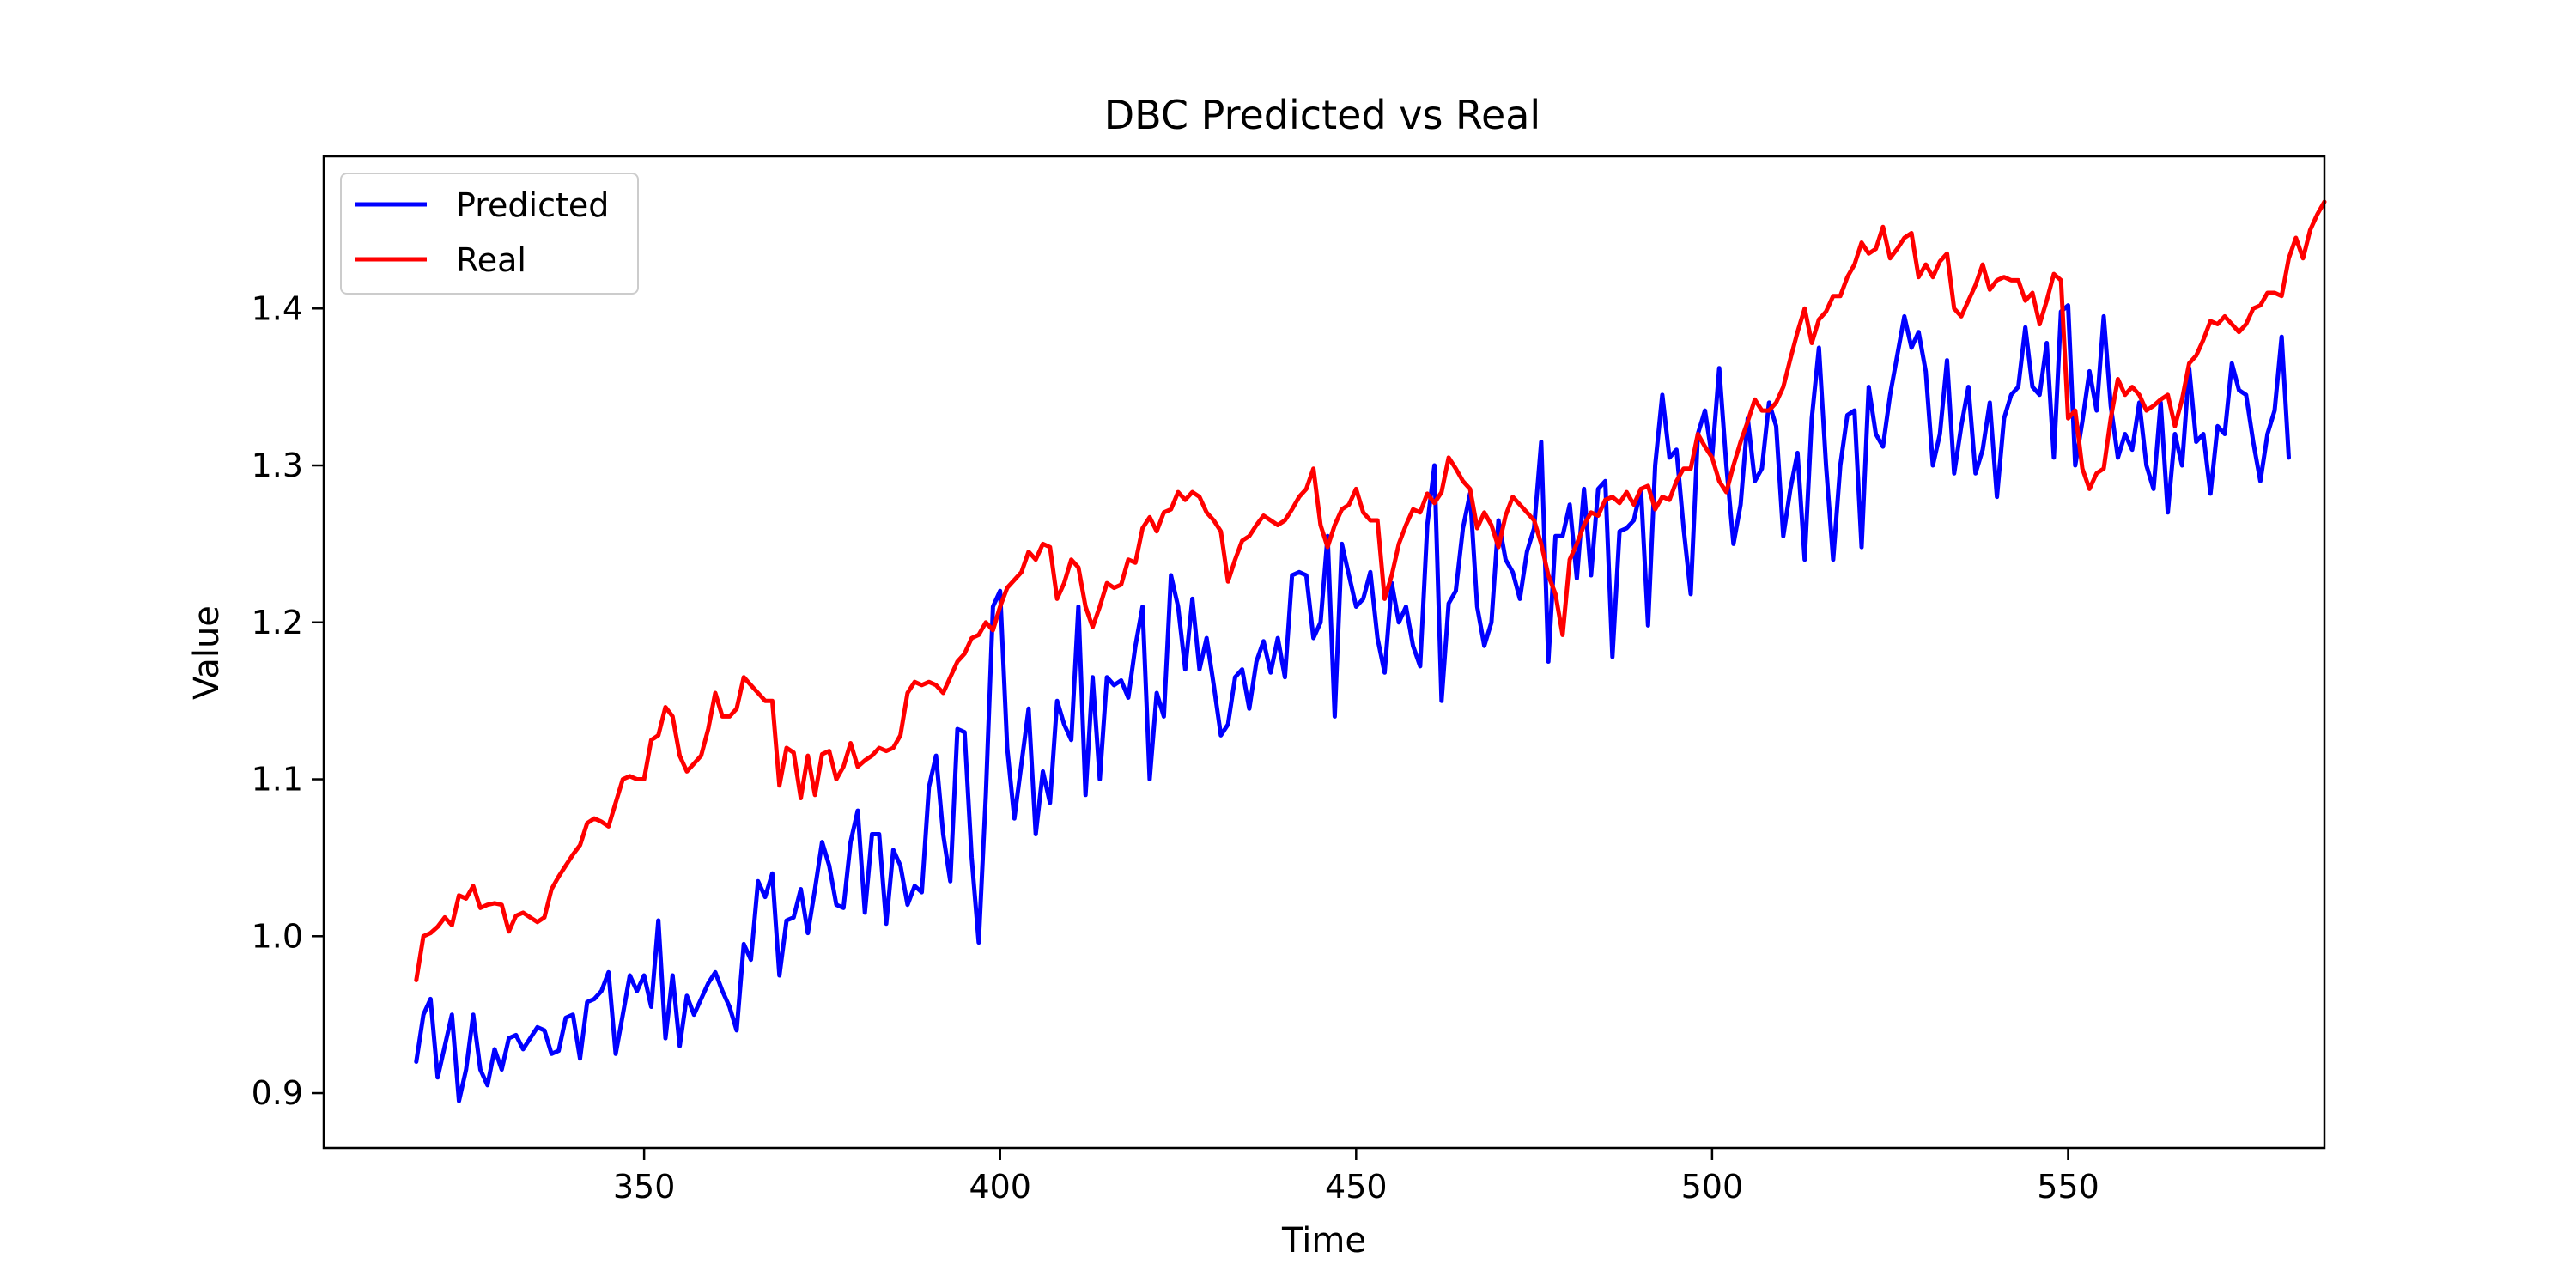 The image size is (2576, 1288). I want to click on y-tick-label: 1.3, so click(278, 466).